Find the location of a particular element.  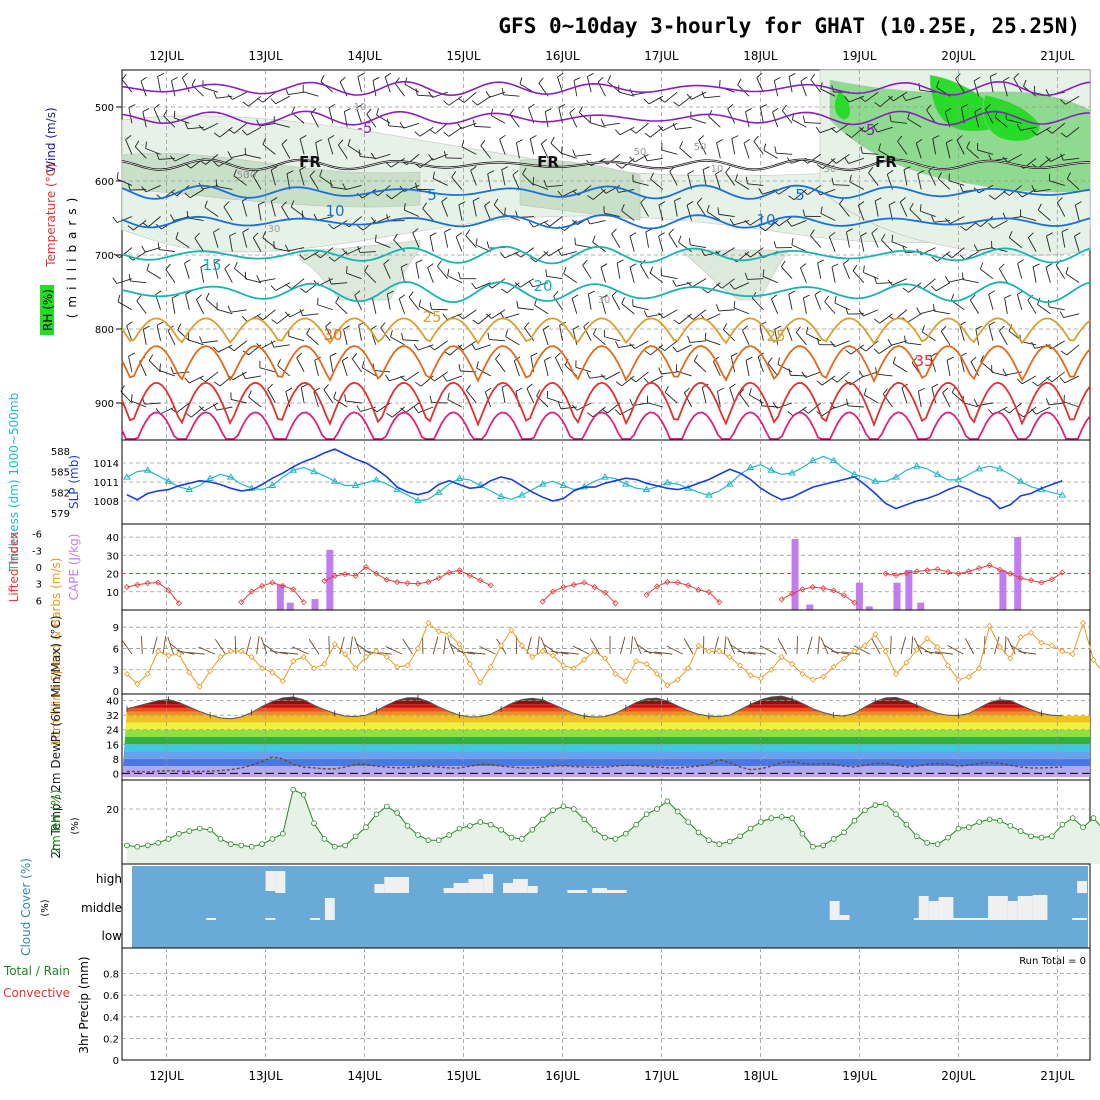

day-label: 20JUL is located at coordinates (958, 1076).